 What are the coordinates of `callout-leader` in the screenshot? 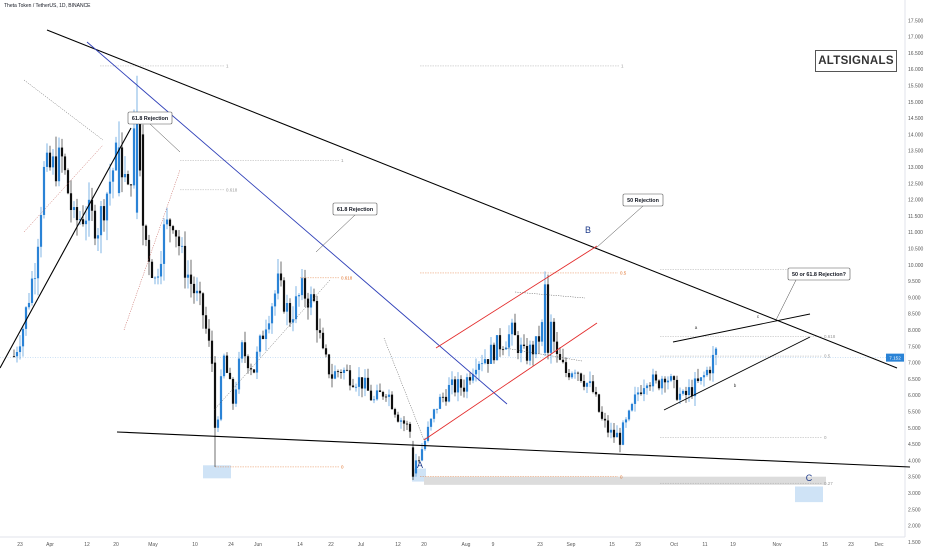 It's located at (619, 227).